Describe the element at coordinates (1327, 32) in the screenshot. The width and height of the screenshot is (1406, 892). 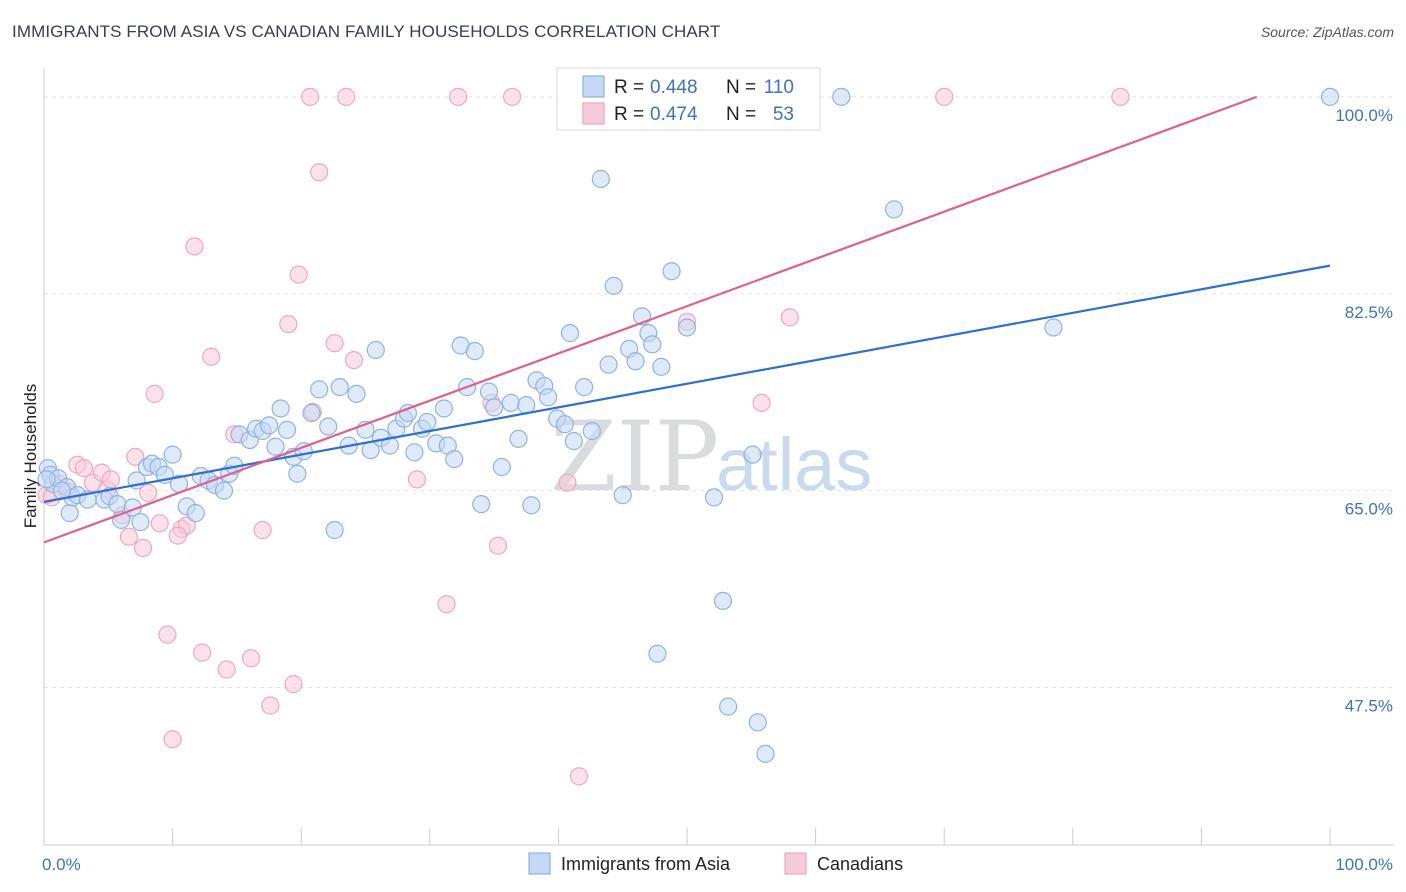
I see `chart-source: Source: ZipAtlas.com` at that location.